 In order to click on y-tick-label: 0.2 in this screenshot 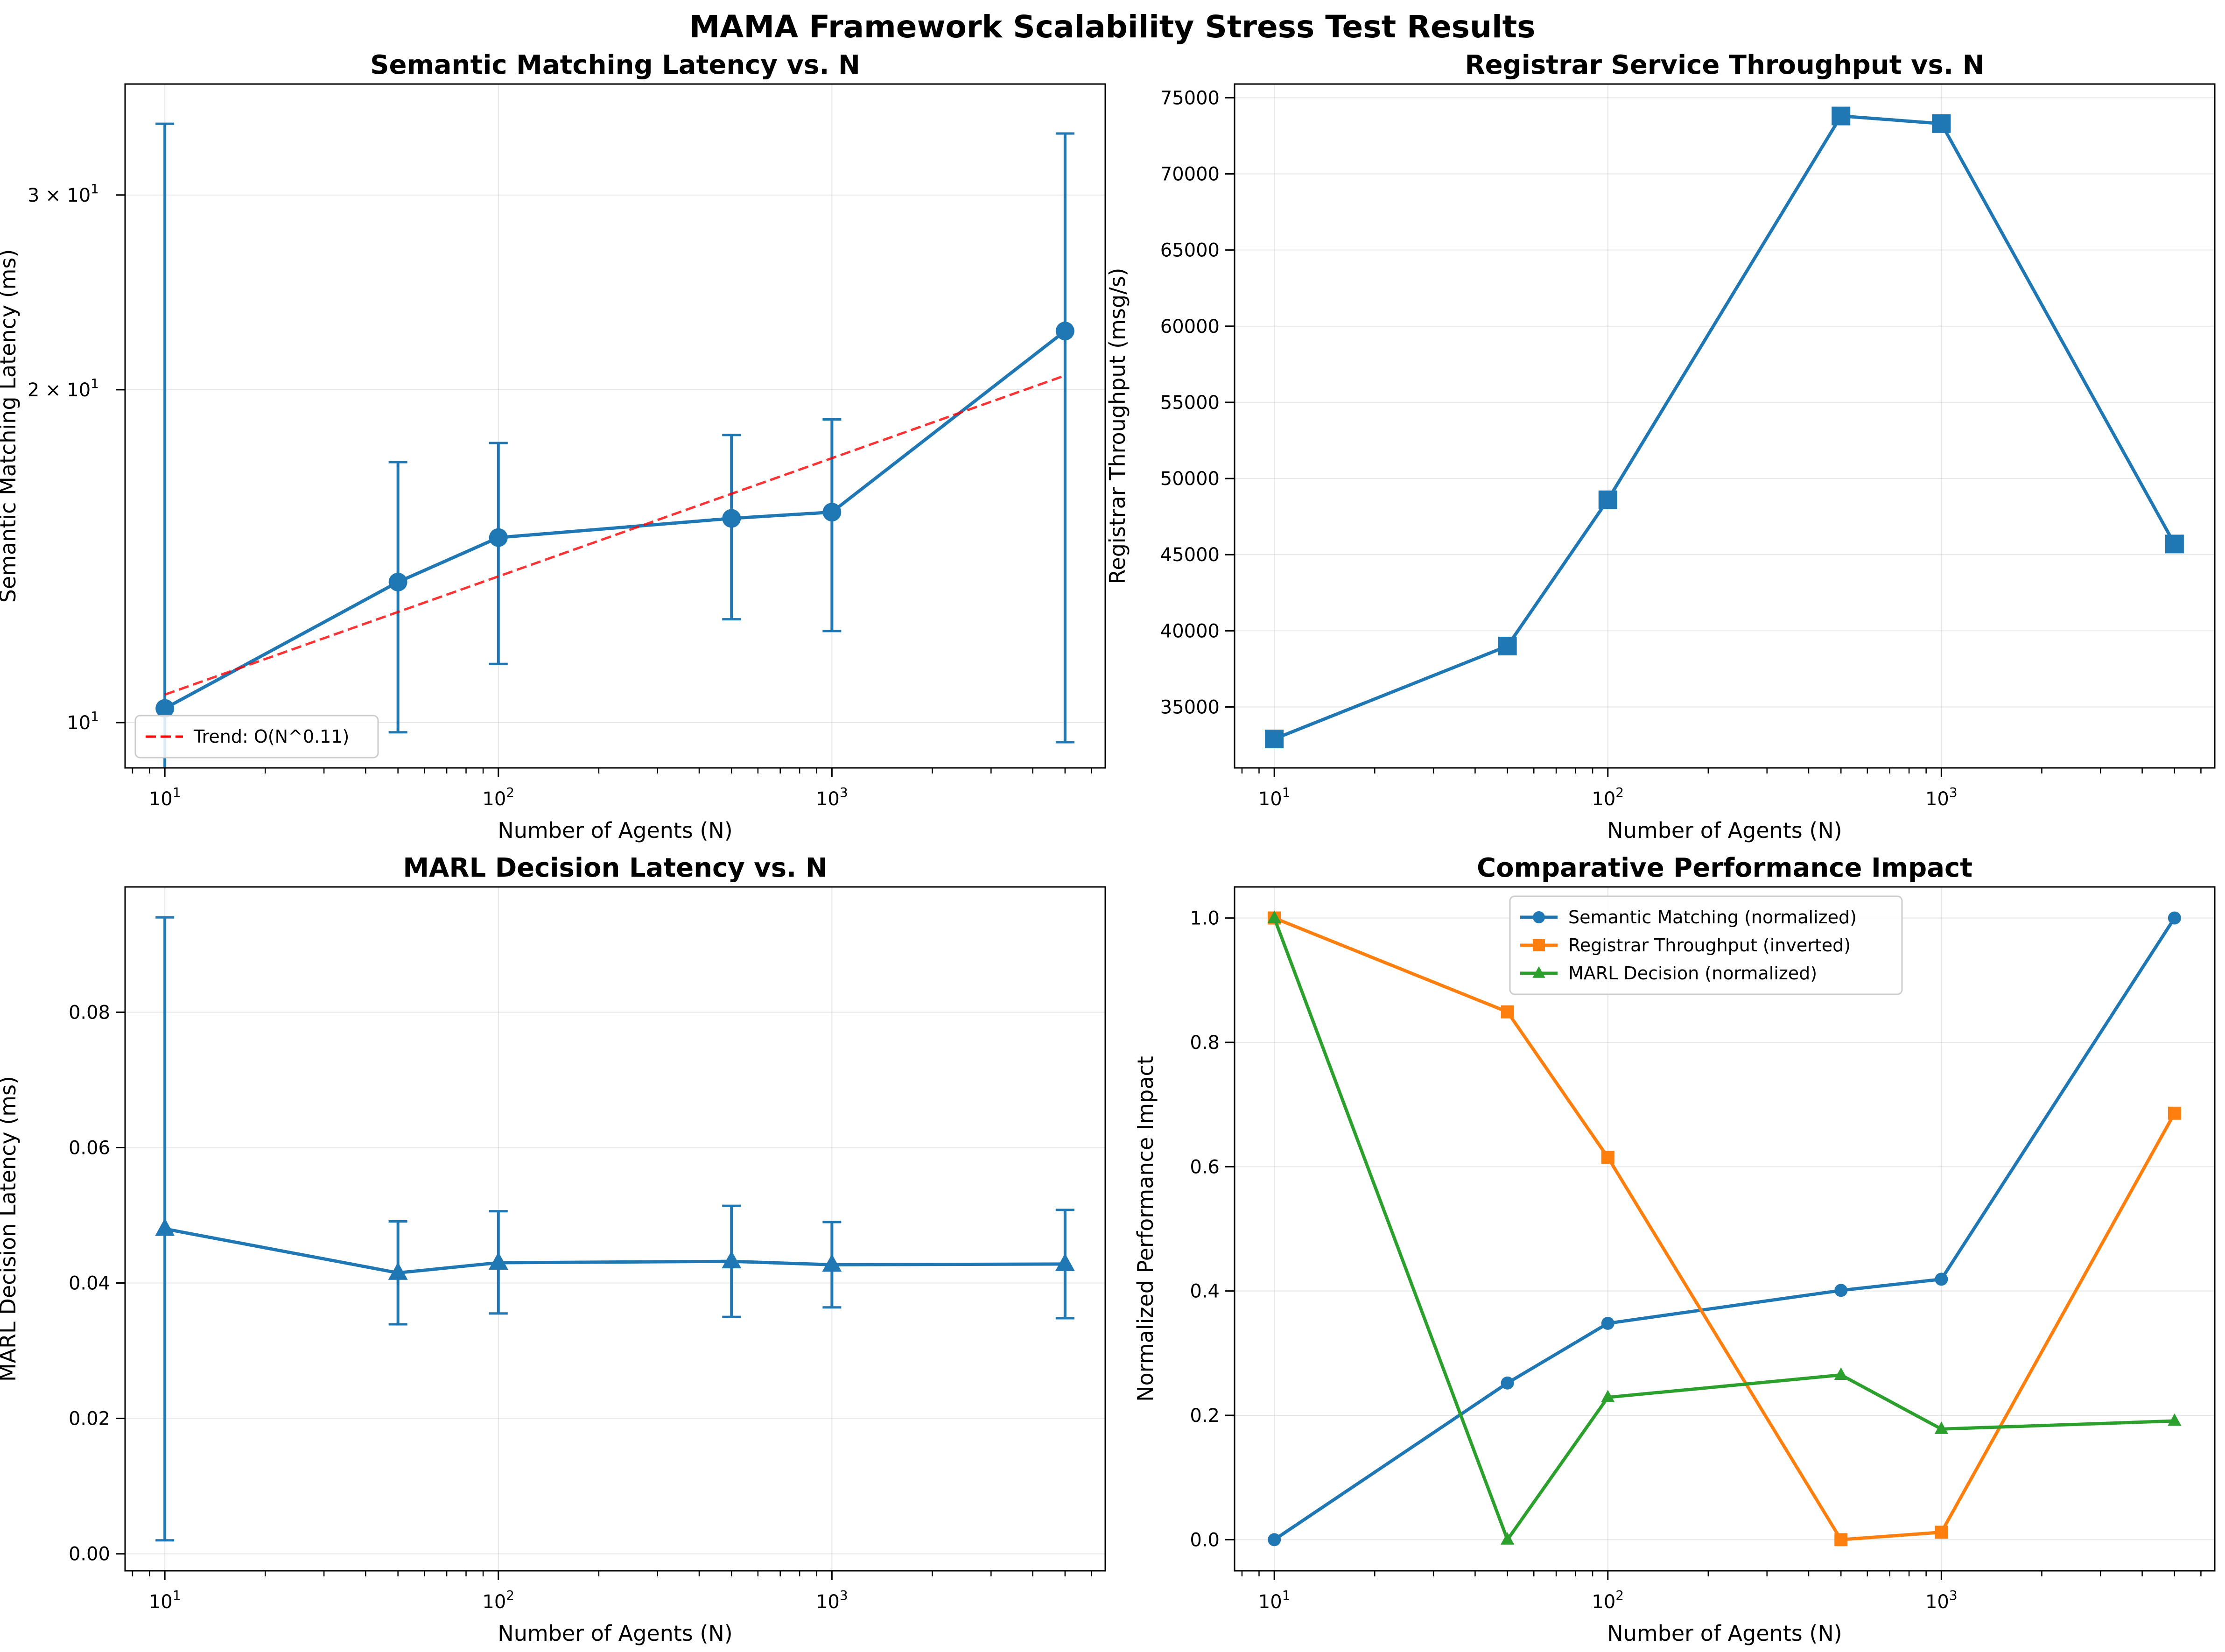, I will do `click(1205, 1416)`.